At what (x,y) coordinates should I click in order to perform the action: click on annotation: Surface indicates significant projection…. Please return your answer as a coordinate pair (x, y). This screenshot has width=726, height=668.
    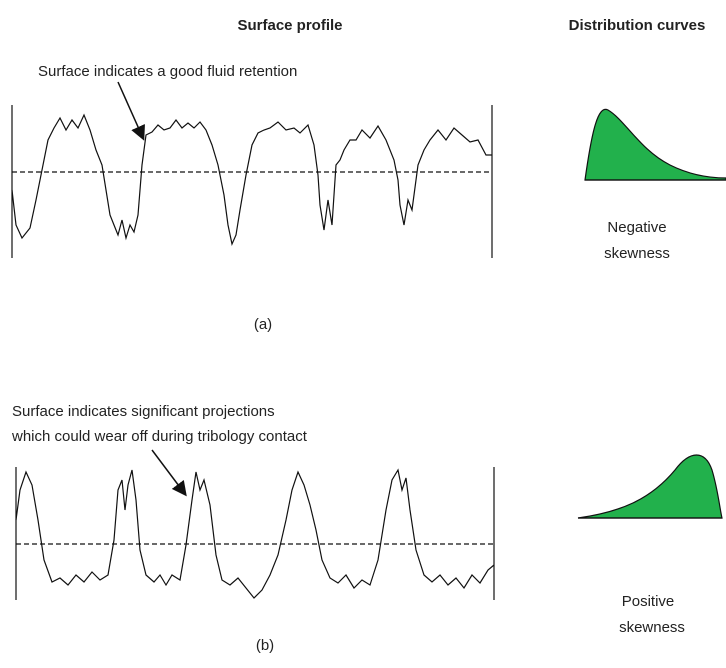
    Looking at the image, I should click on (143, 411).